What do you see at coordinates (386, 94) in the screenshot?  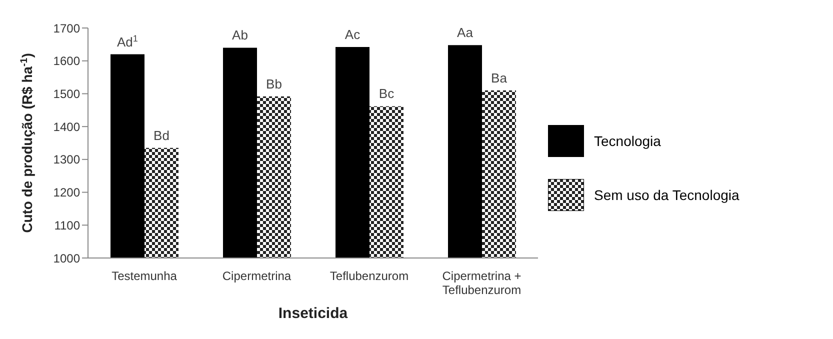 I see `annotation: Bc` at bounding box center [386, 94].